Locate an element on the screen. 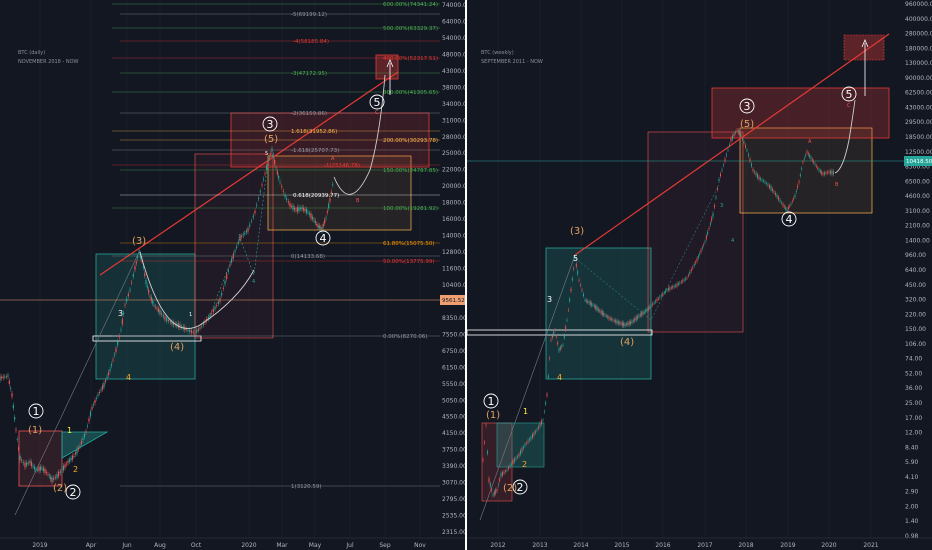  y-tick-label: 14000.00 is located at coordinates (453, 236).